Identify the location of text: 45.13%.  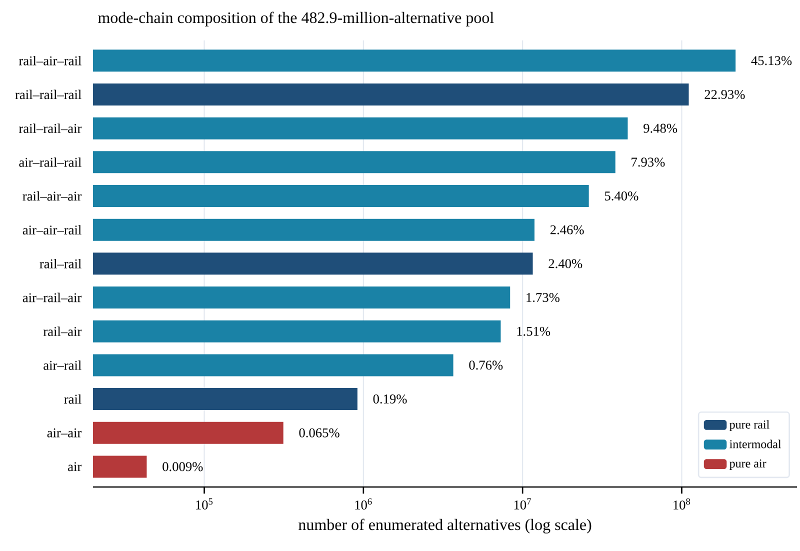
(771, 61).